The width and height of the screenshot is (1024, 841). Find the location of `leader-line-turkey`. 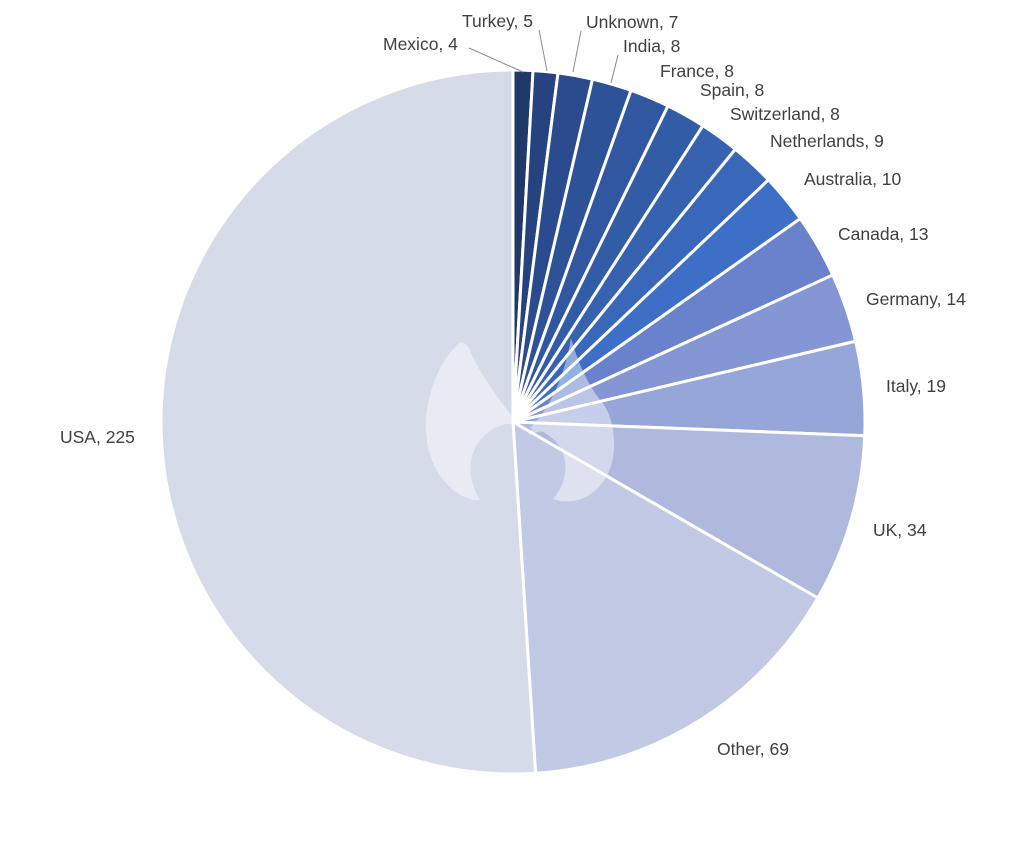

leader-line-turkey is located at coordinates (543, 50).